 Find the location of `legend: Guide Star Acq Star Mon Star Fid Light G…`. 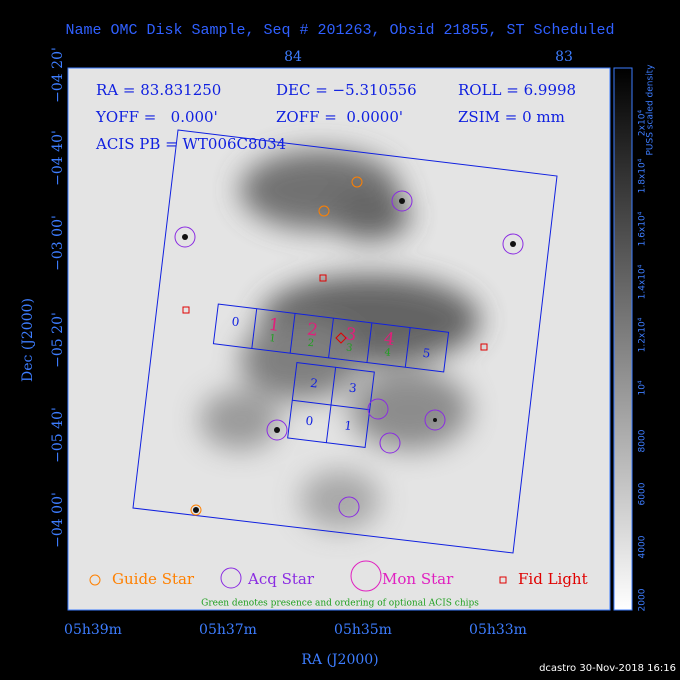

legend: Guide Star Acq Star Mon Star Fid Light G… is located at coordinates (338, 584).